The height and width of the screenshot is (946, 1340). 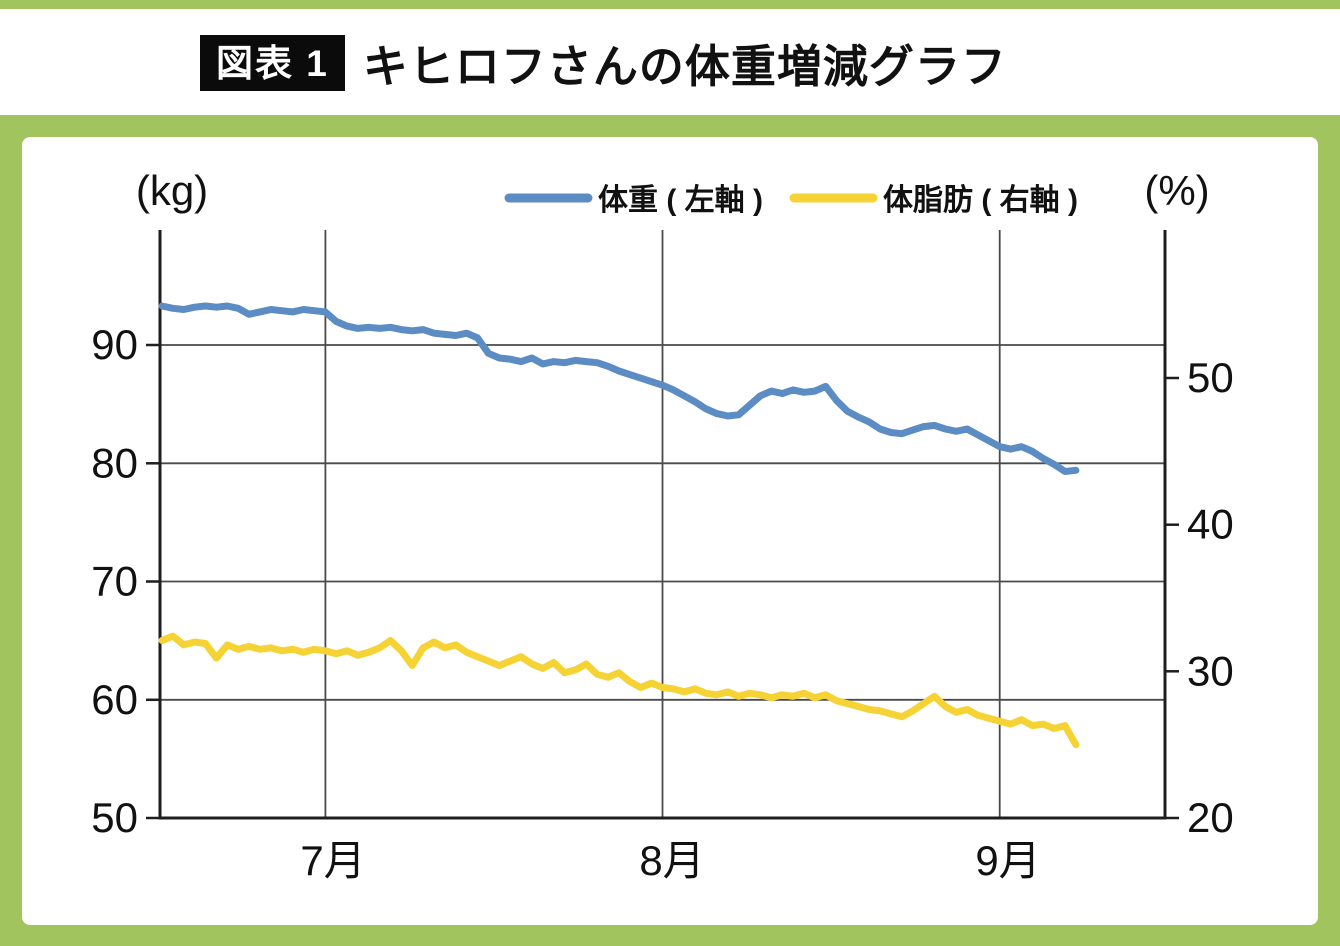 I want to click on bodyfat-line, so click(x=619, y=690).